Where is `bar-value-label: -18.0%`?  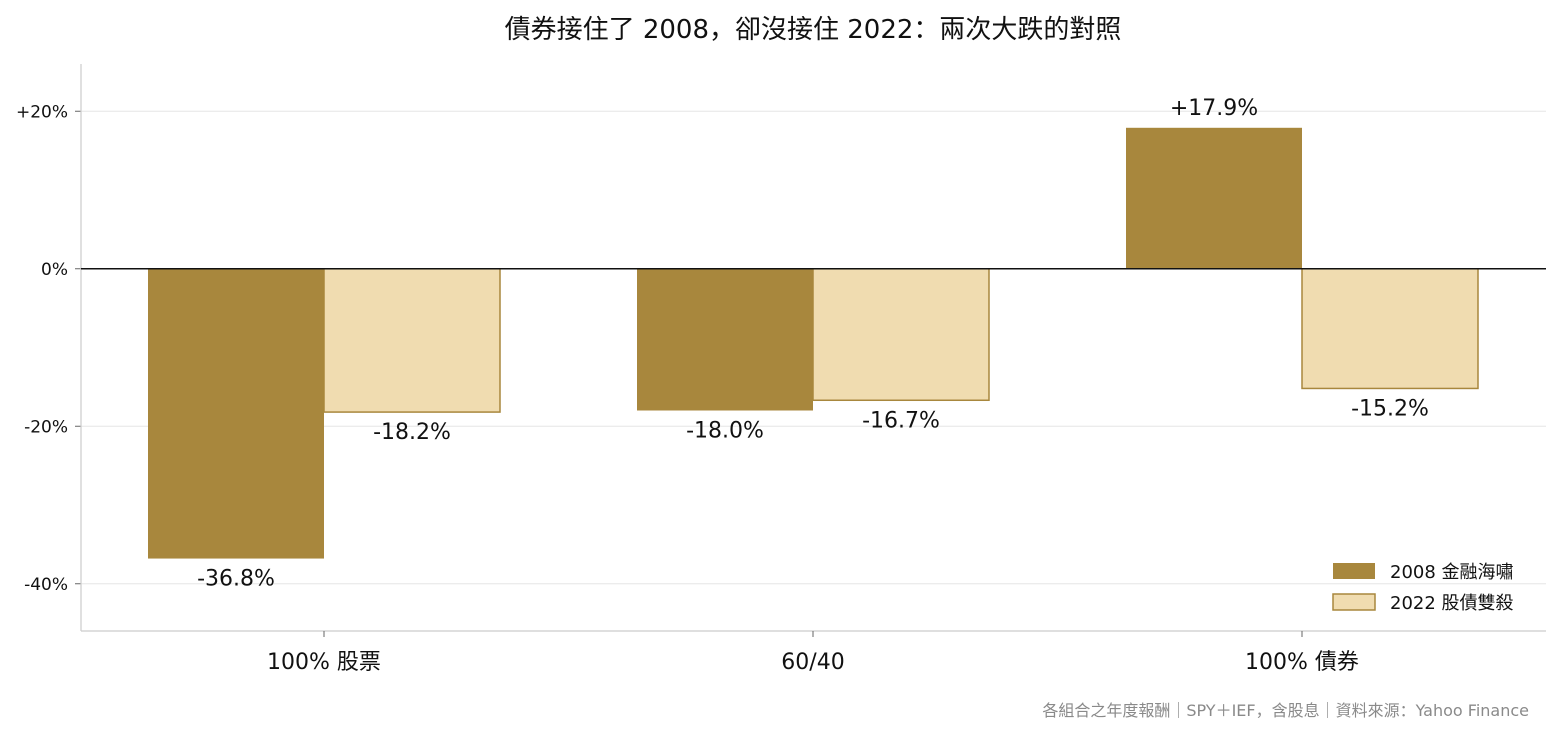
bar-value-label: -18.0% is located at coordinates (725, 431).